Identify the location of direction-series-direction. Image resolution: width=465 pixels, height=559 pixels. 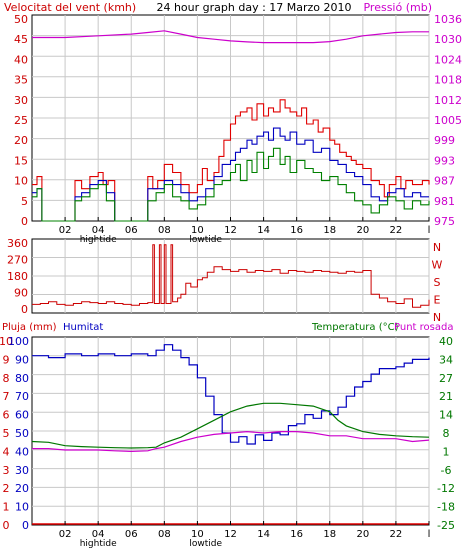
(231, 276).